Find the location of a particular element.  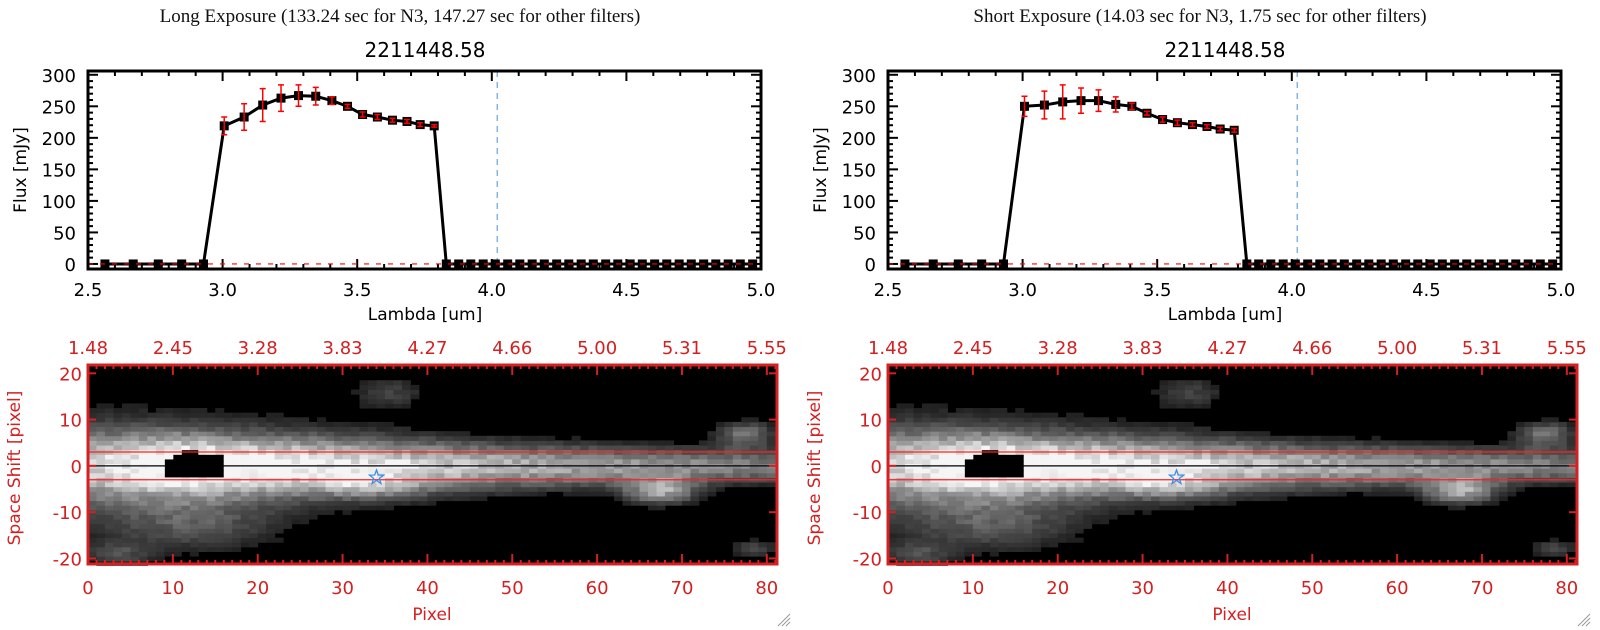

y-tick-label: -20 is located at coordinates (867, 559).